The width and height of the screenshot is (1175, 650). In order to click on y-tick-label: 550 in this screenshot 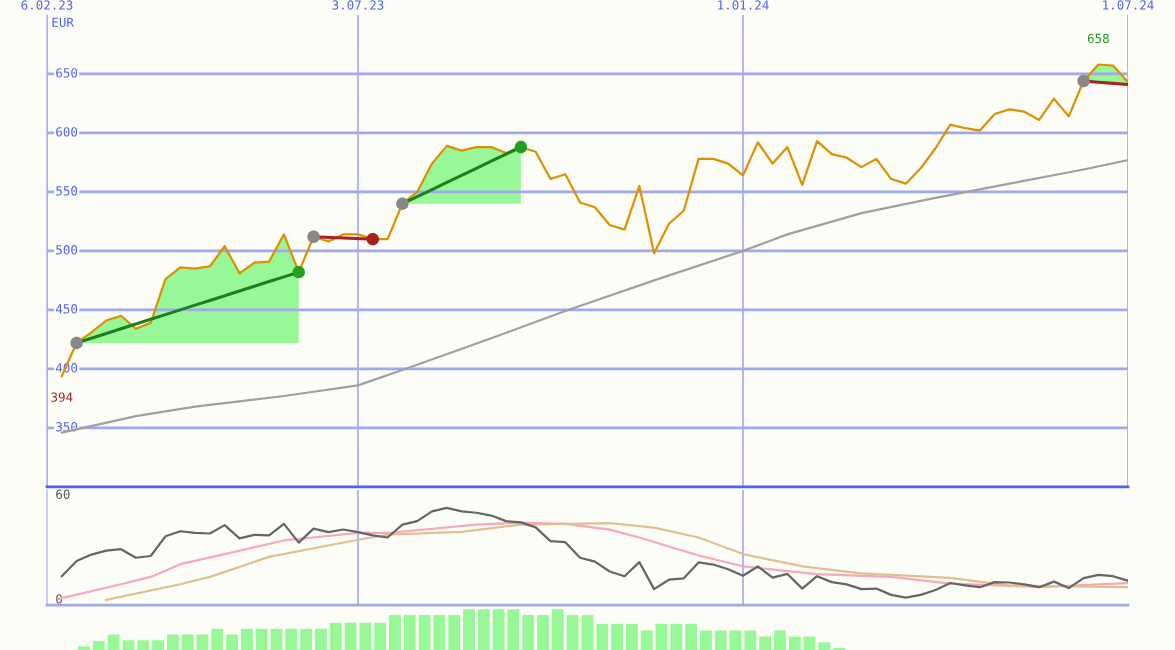, I will do `click(67, 191)`.